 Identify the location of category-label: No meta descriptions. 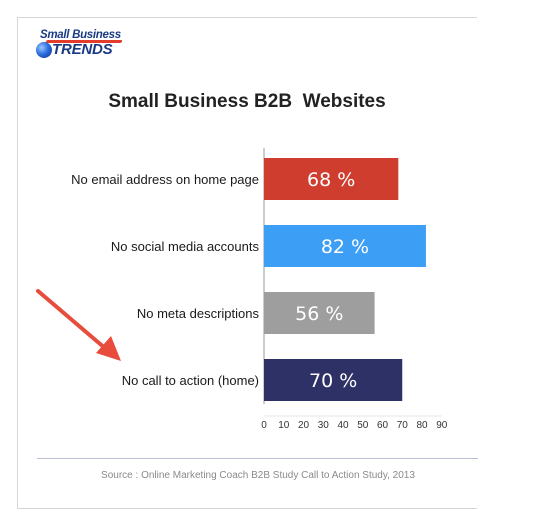
(198, 313).